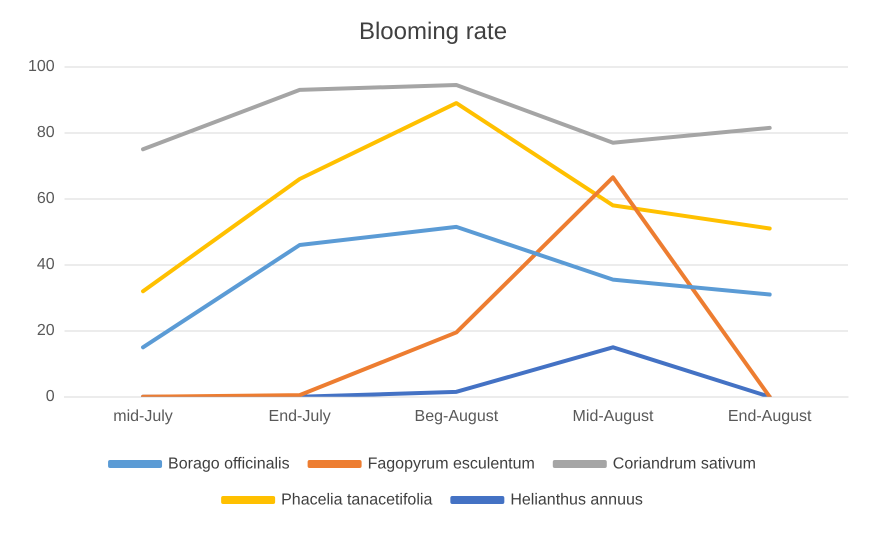 The width and height of the screenshot is (887, 540). I want to click on y-tick-label: 40, so click(45, 265).